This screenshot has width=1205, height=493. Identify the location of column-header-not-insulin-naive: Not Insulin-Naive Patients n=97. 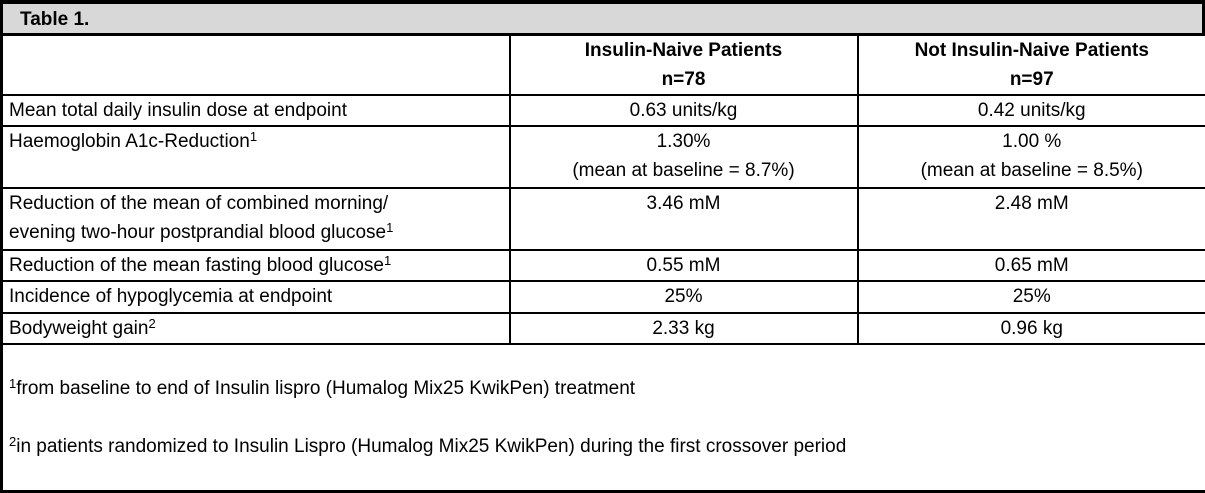
(1031, 65).